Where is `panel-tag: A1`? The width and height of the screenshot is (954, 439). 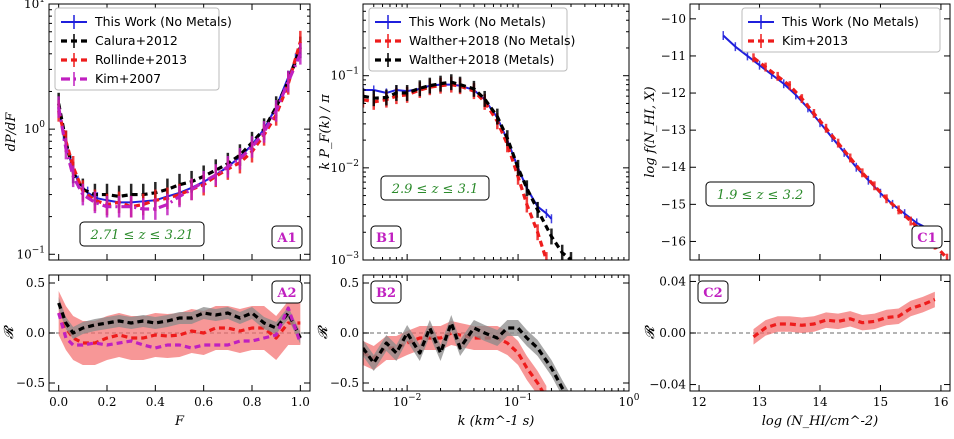 panel-tag: A1 is located at coordinates (286, 238).